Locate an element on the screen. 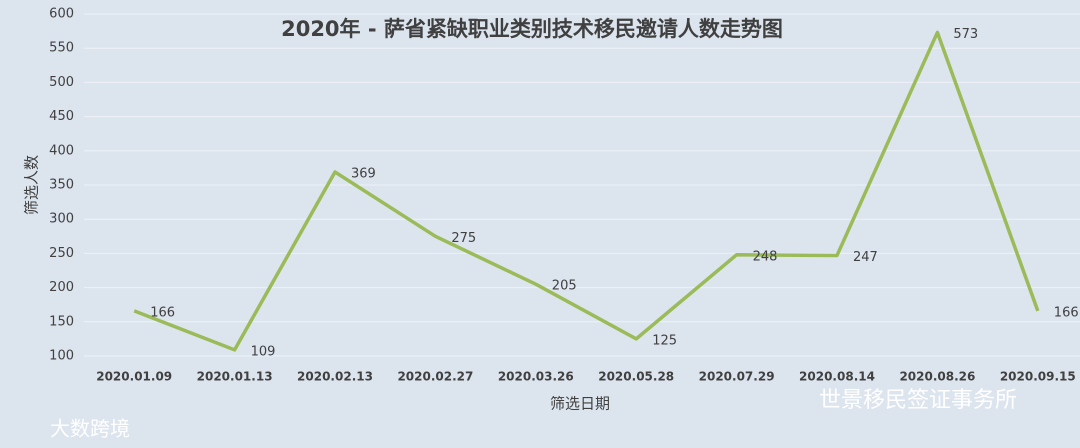  y-tick-label: 550 is located at coordinates (61, 48).